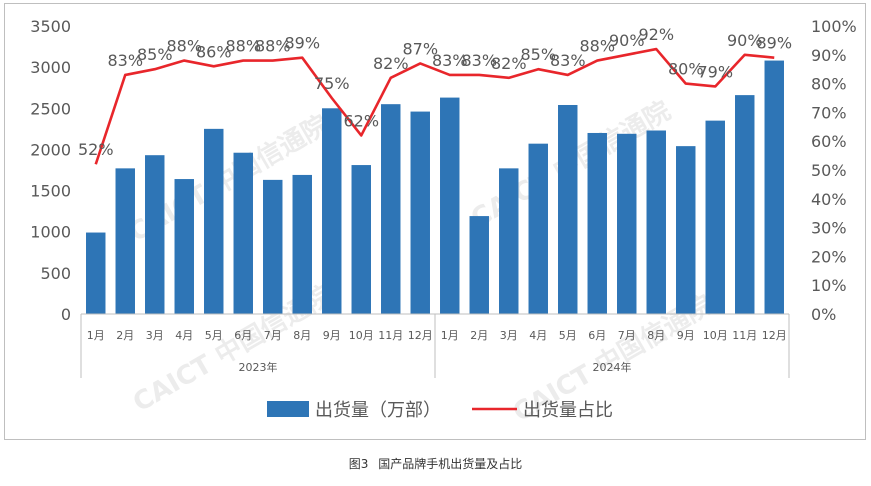  Describe the element at coordinates (829, 84) in the screenshot. I see `right-axis-tick-label: 80%` at that location.